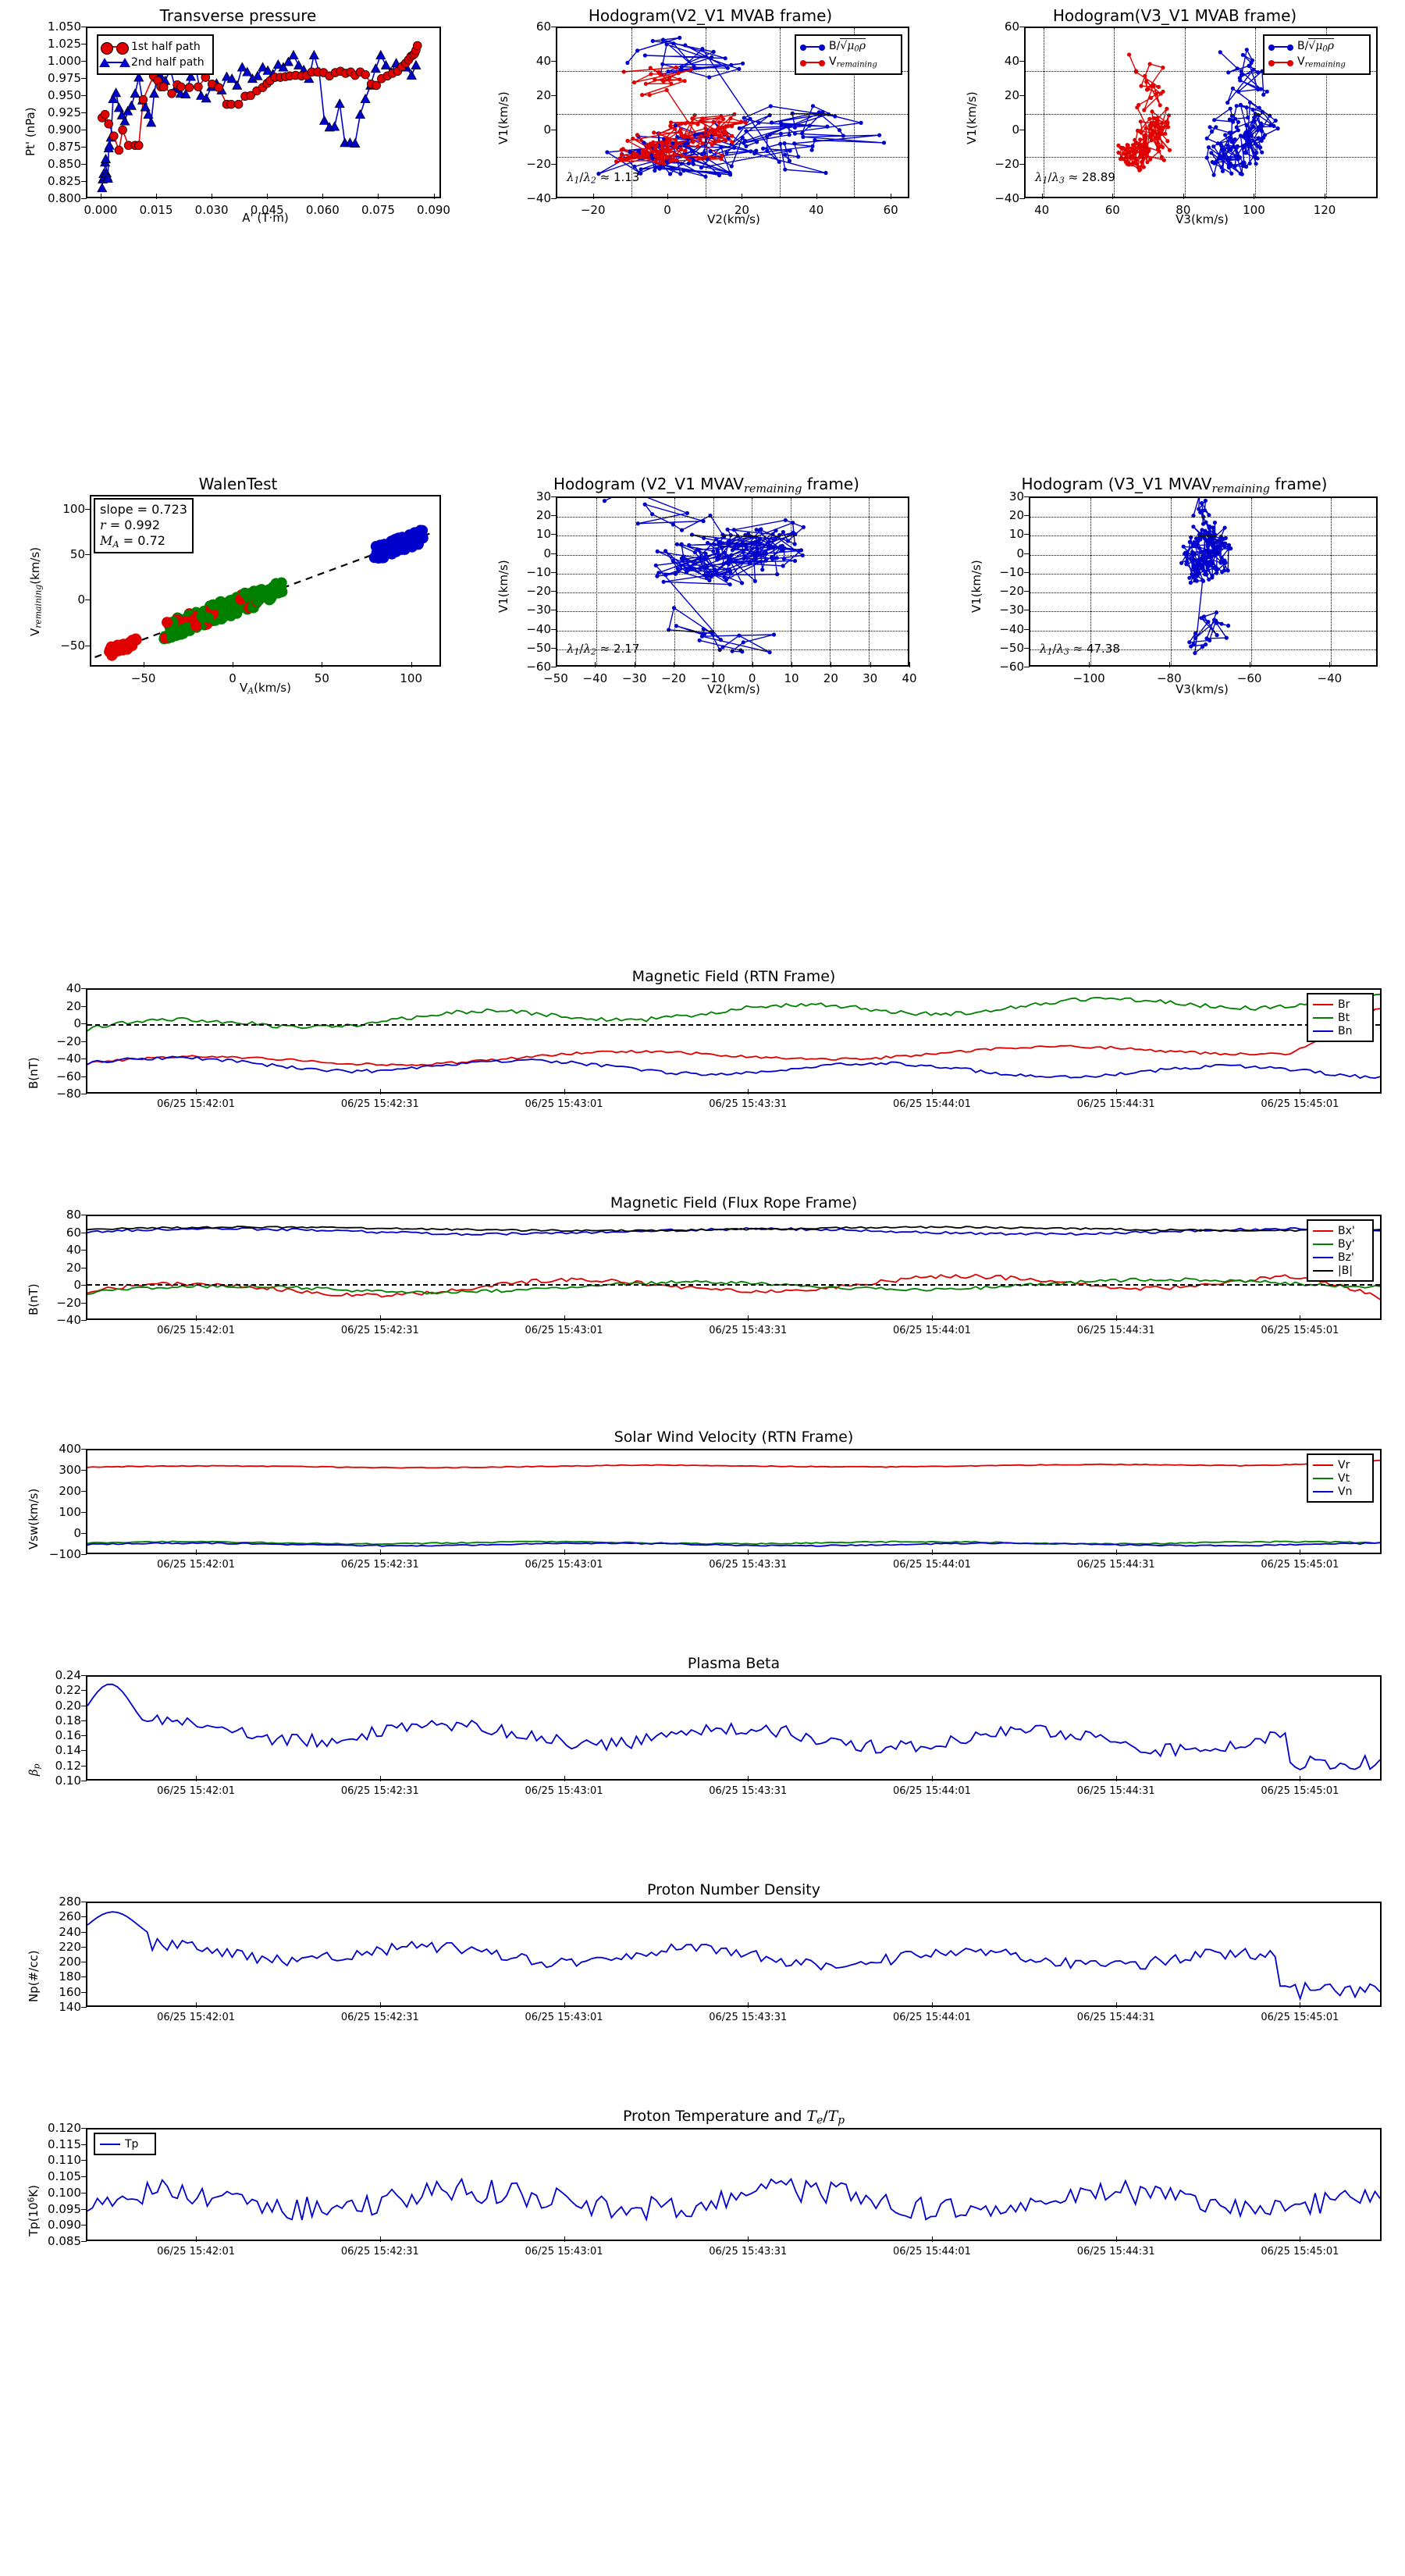  I want to click on y-tick-label: 160, so click(70, 1991).